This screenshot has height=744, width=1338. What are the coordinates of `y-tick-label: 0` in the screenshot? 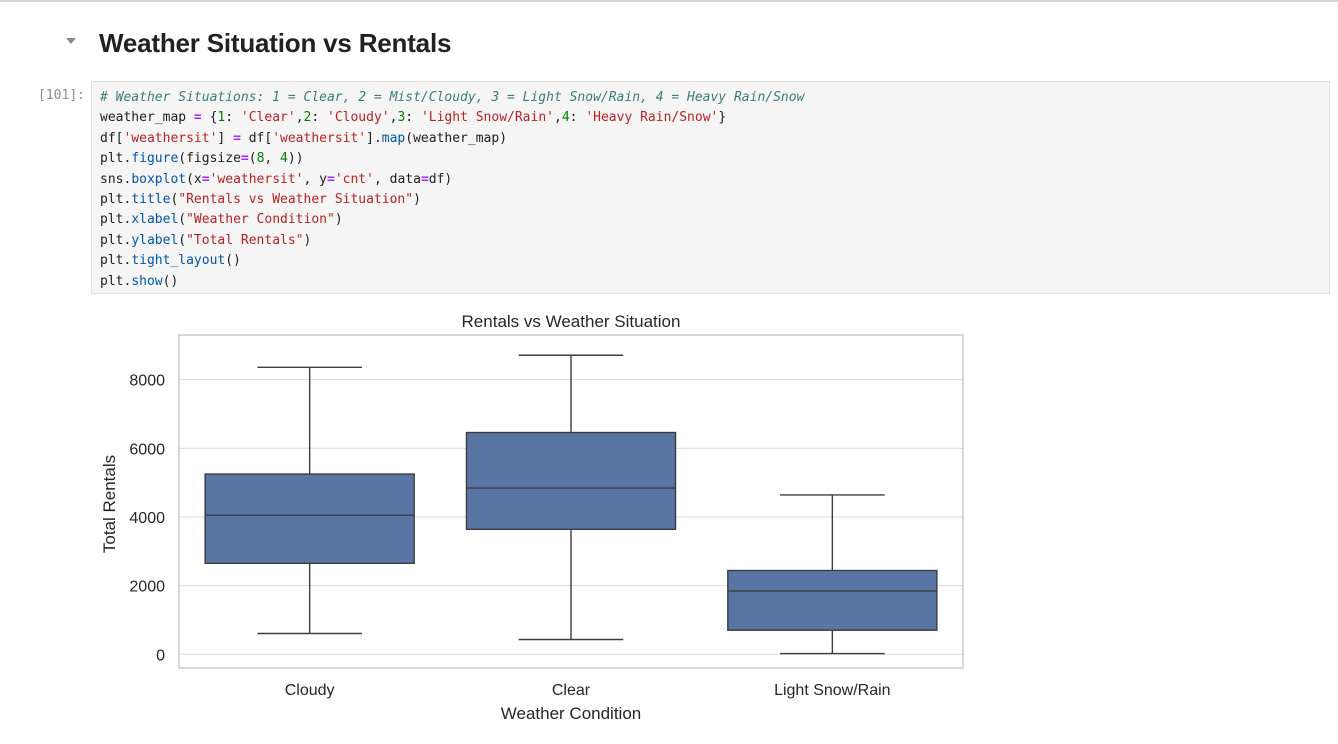 It's located at (160, 655).